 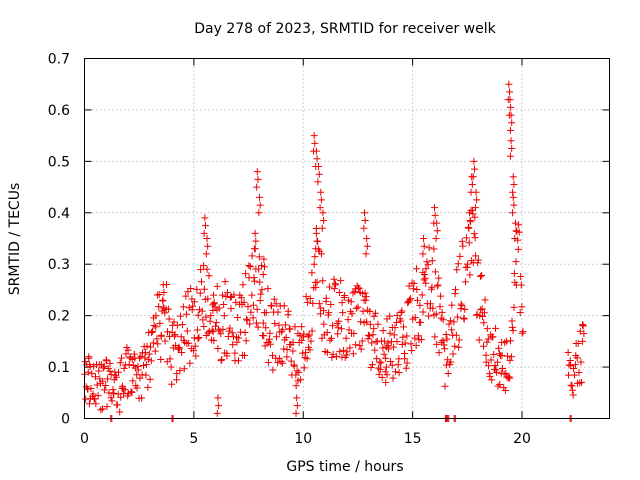 I want to click on y-tick-label: 0.1, so click(x=59, y=368).